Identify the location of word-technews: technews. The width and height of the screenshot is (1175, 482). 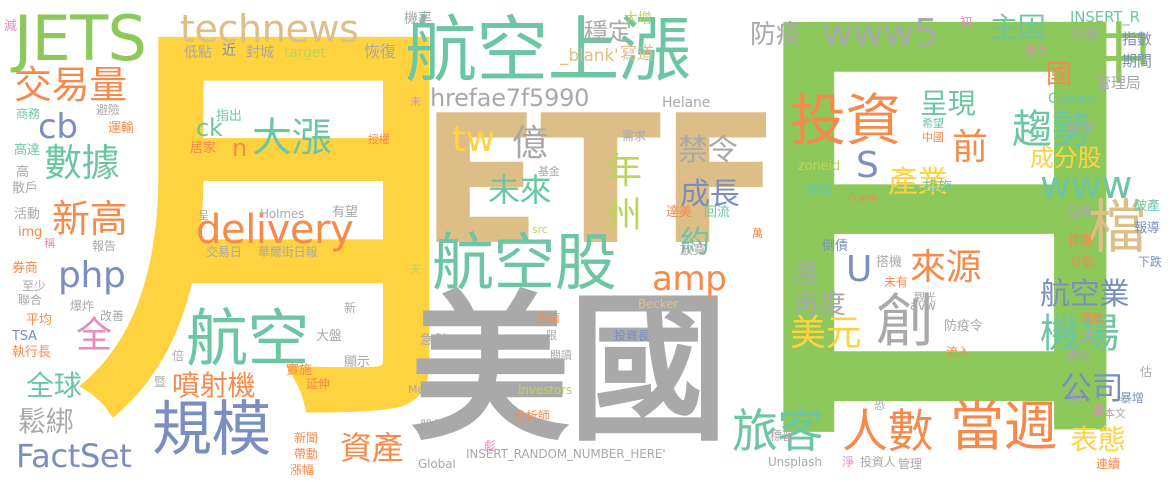
(269, 29).